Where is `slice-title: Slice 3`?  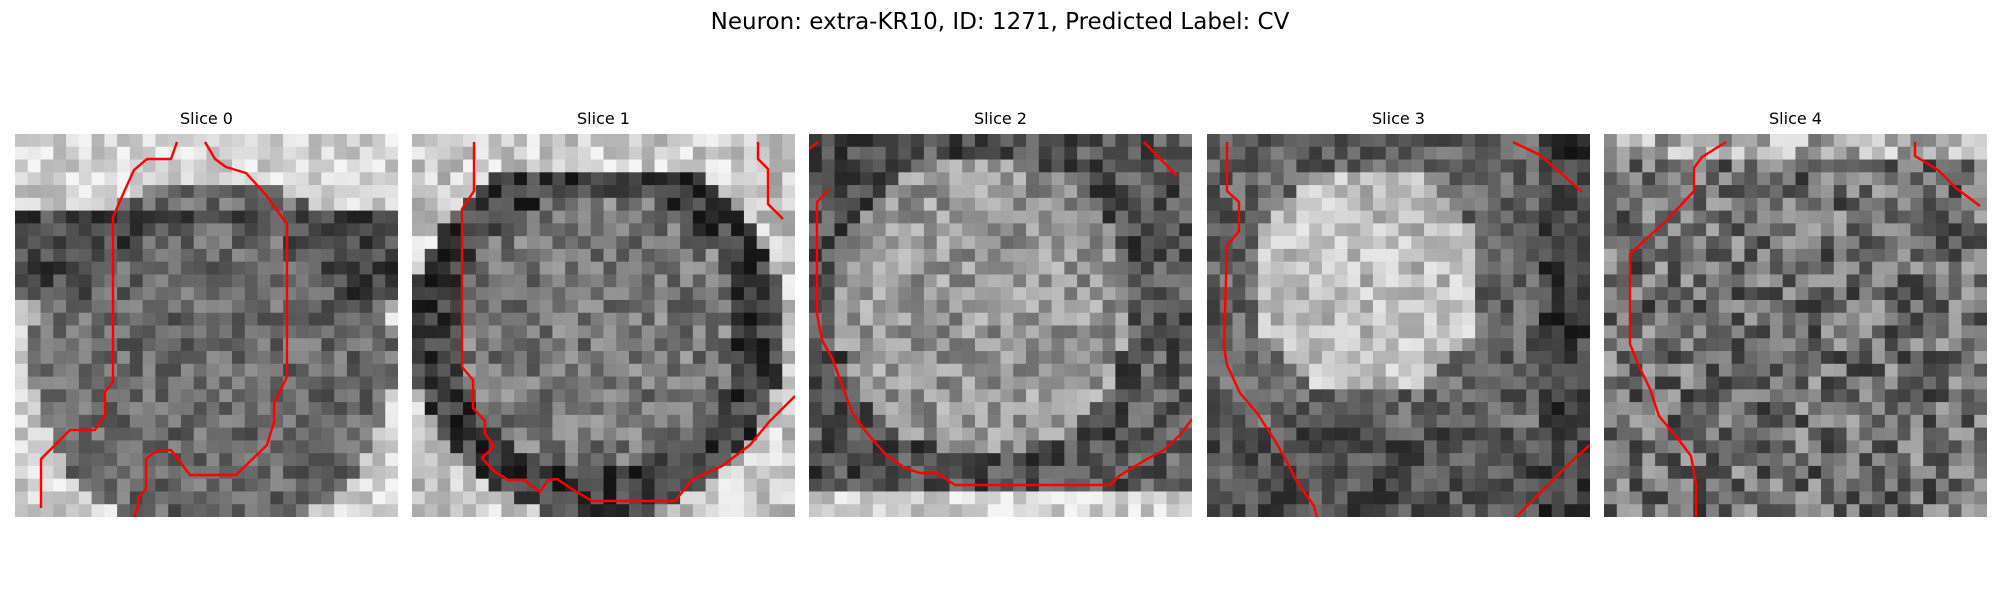 slice-title: Slice 3 is located at coordinates (1398, 118).